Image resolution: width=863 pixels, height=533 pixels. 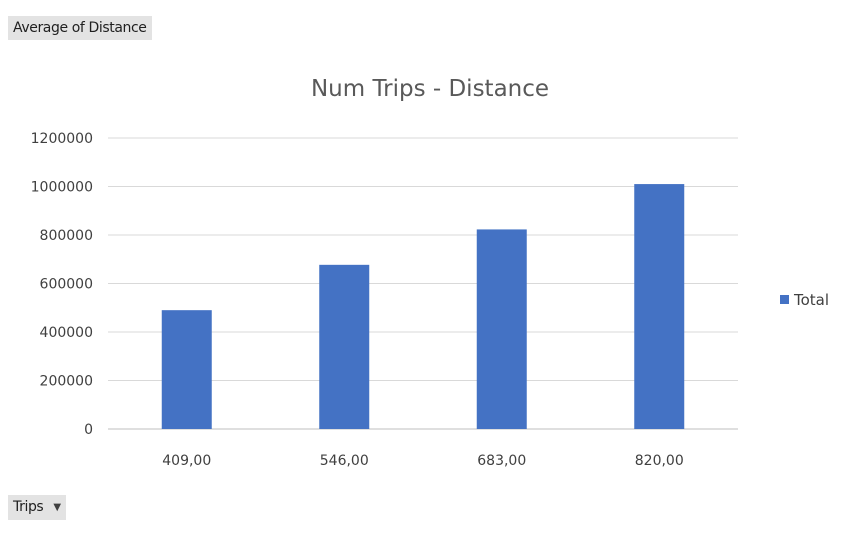 I want to click on y-tick-label: 1200000, so click(x=62, y=139).